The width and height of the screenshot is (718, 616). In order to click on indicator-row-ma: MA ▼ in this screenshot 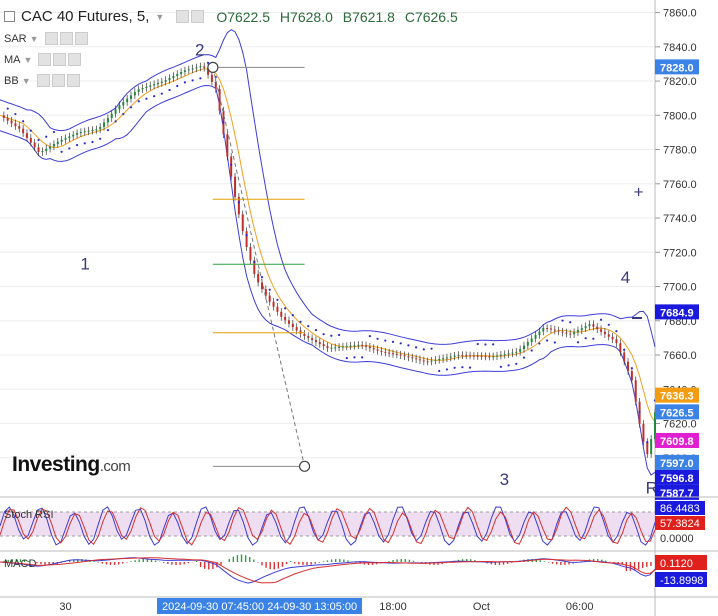, I will do `click(43, 59)`.